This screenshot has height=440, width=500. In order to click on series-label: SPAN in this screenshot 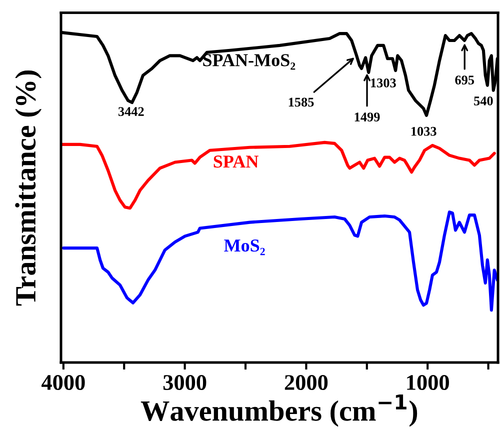, I will do `click(236, 162)`.